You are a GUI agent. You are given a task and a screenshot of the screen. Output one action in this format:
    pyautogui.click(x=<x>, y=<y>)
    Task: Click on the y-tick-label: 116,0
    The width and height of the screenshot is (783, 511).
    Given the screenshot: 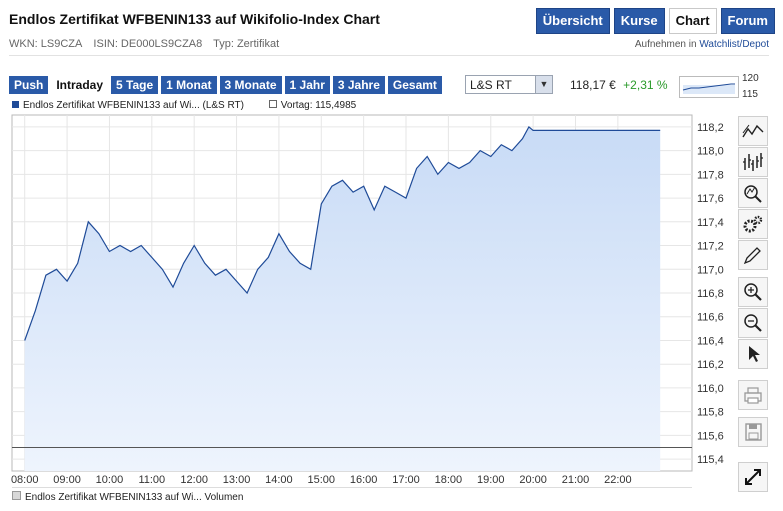 What is the action you would take?
    pyautogui.click(x=710, y=389)
    